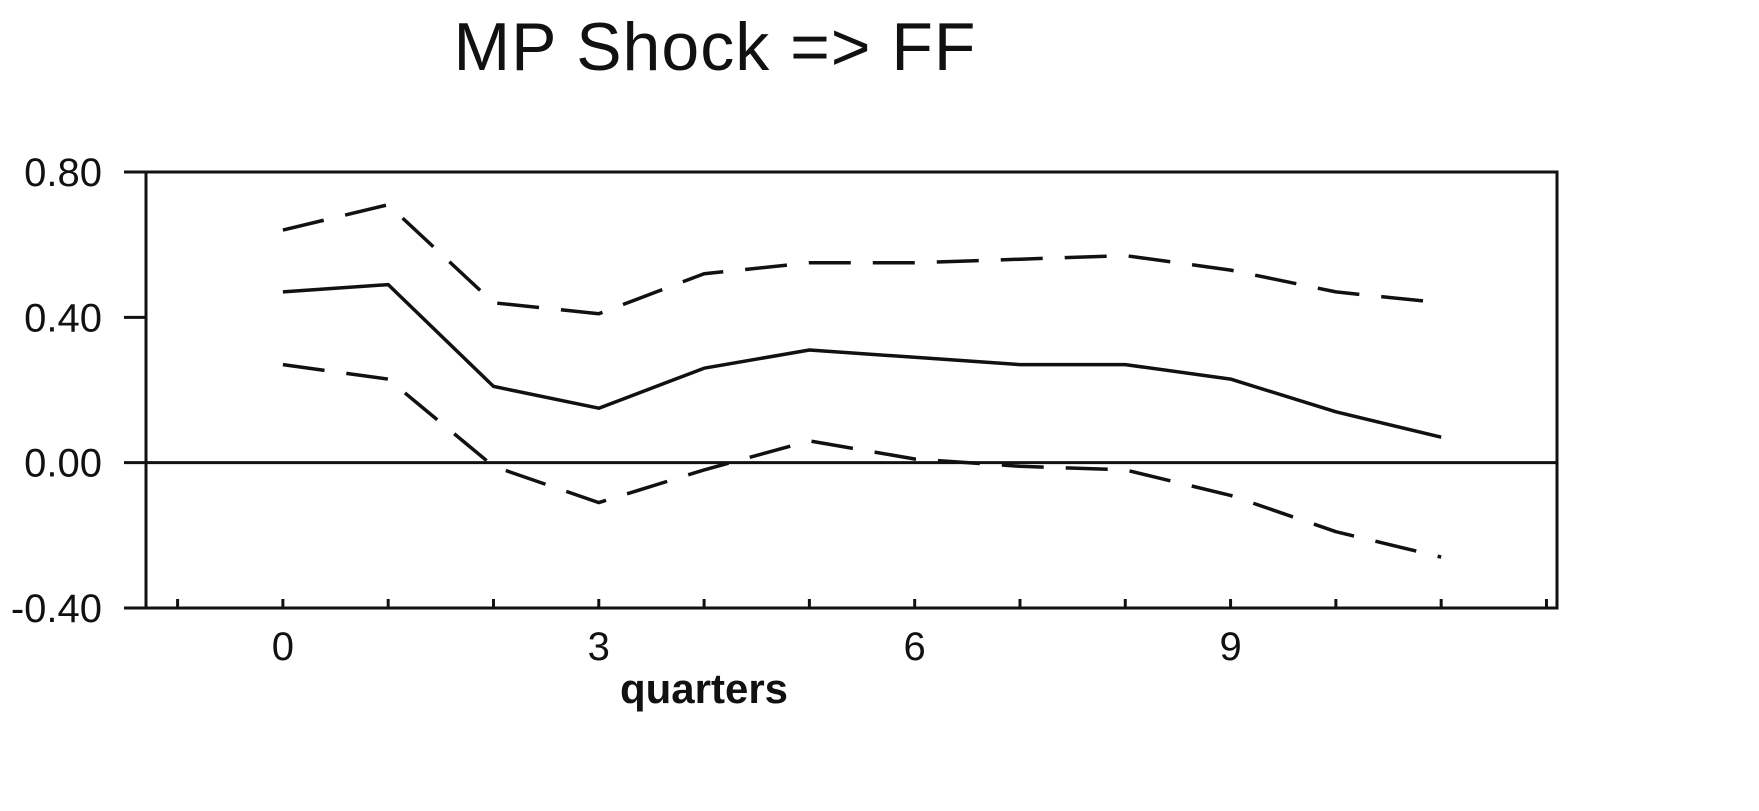  I want to click on x-tick-label: 9, so click(1230, 647).